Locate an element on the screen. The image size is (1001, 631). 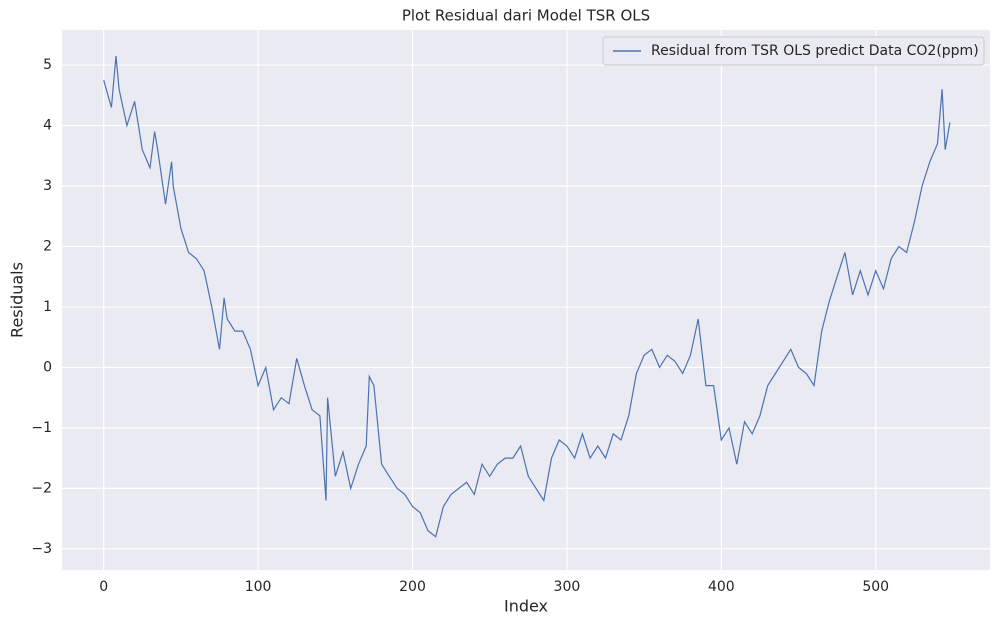
x-tick-label: 500 is located at coordinates (875, 587).